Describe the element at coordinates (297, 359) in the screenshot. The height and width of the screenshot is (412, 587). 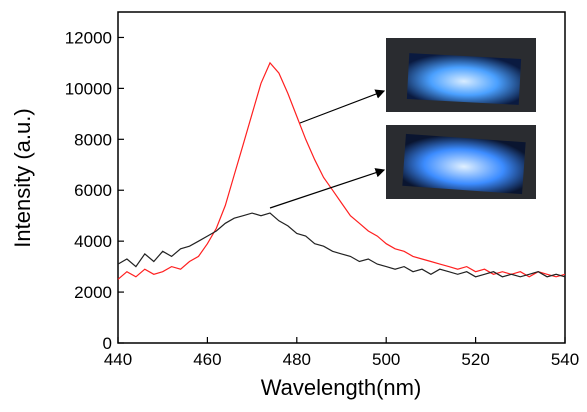
I see `x-tick-label: 480` at that location.